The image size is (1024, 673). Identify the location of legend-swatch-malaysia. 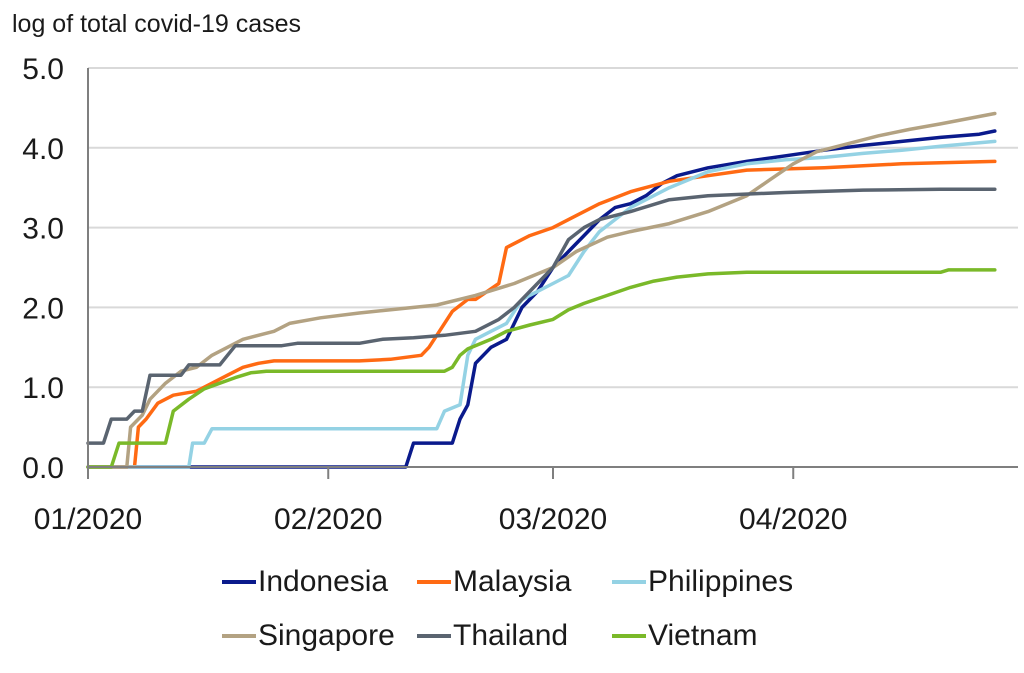
(434, 582).